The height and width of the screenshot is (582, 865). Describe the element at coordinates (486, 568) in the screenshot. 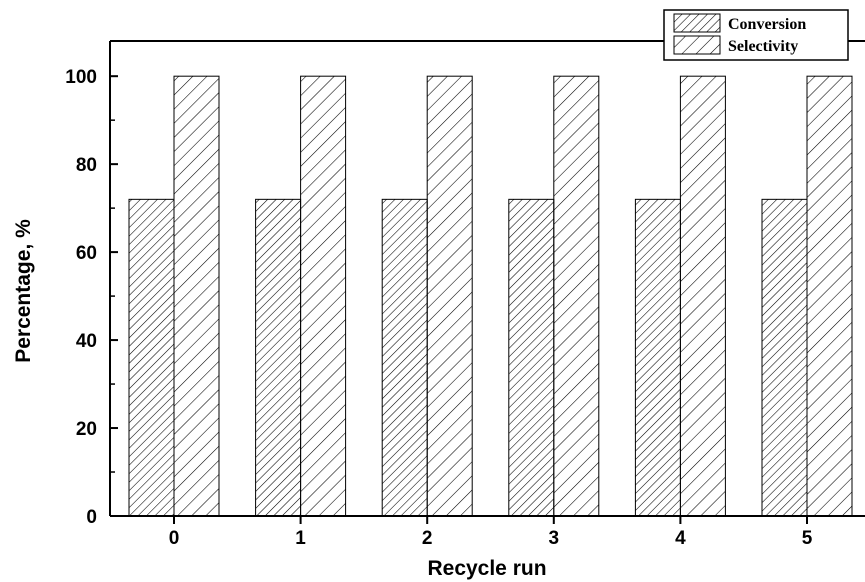

I see `x-axis-title: Recycle run` at that location.